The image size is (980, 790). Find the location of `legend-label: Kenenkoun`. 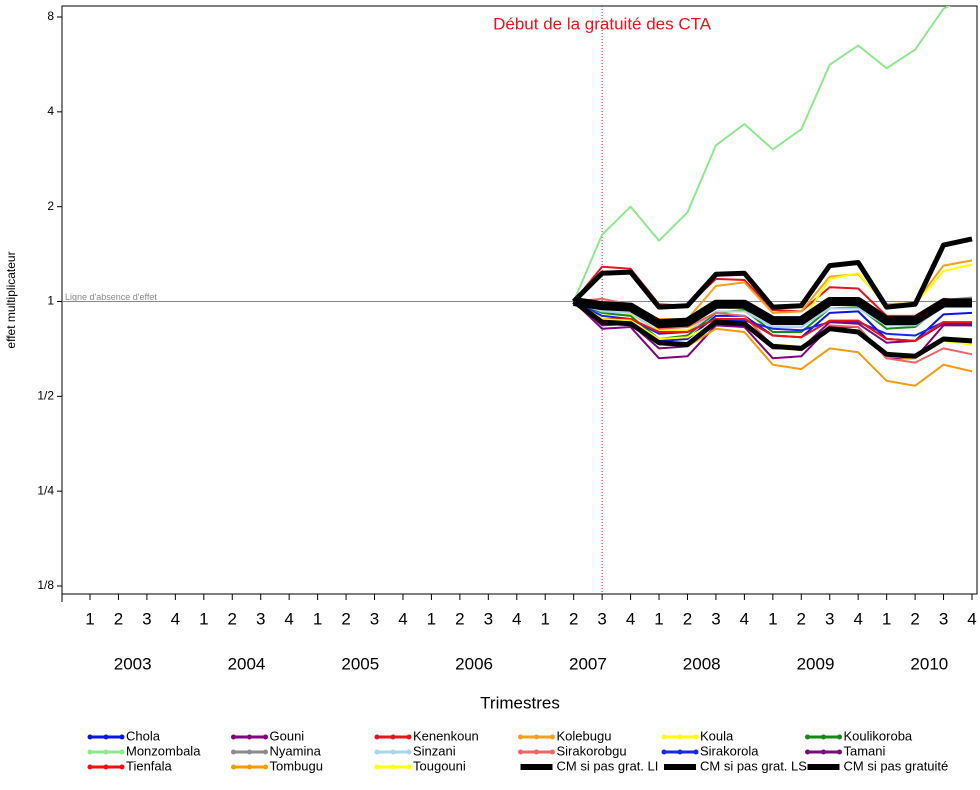

legend-label: Kenenkoun is located at coordinates (446, 735).